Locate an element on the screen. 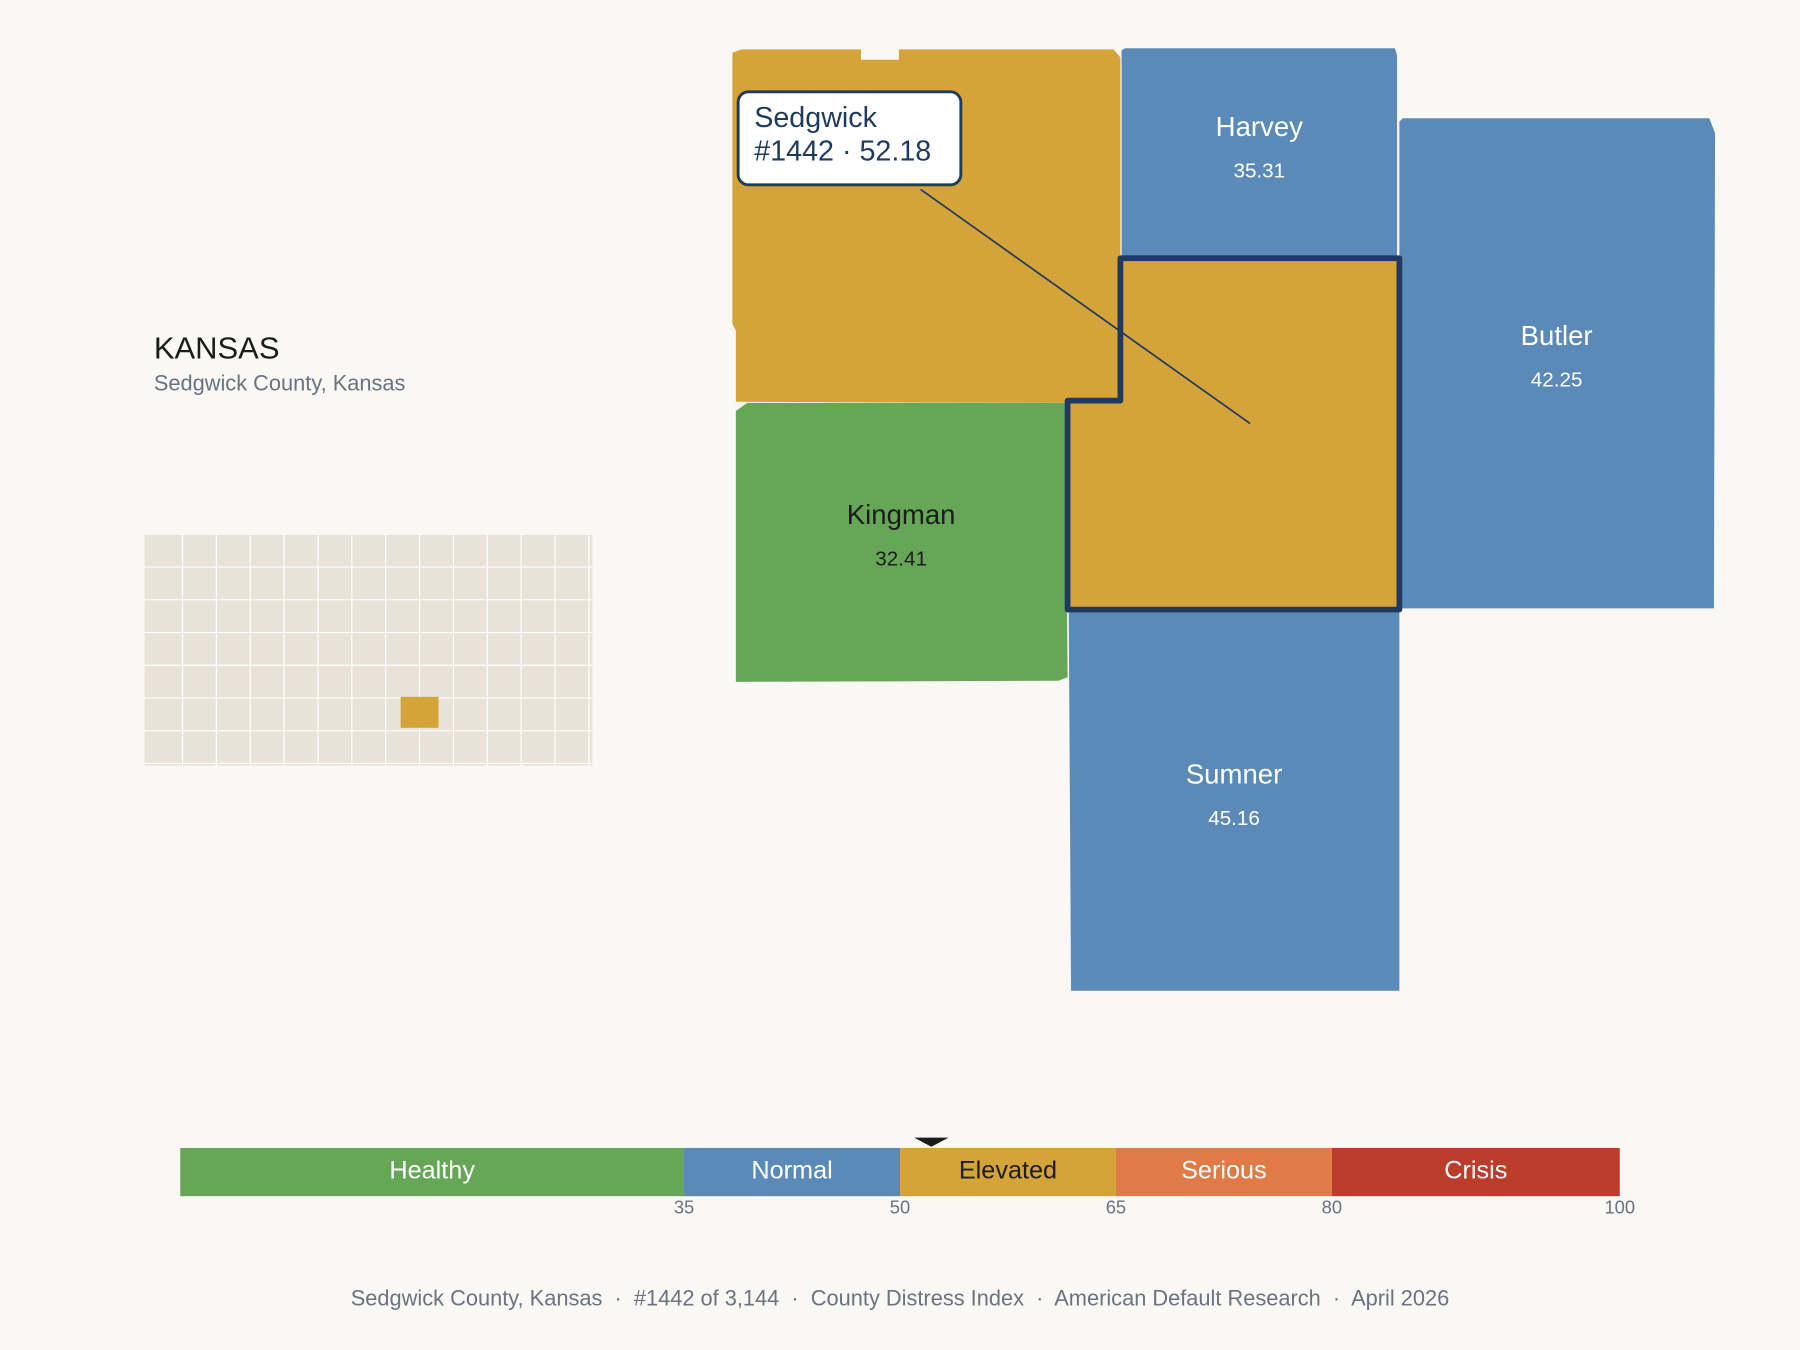  county-value: 42.25 is located at coordinates (1557, 380).